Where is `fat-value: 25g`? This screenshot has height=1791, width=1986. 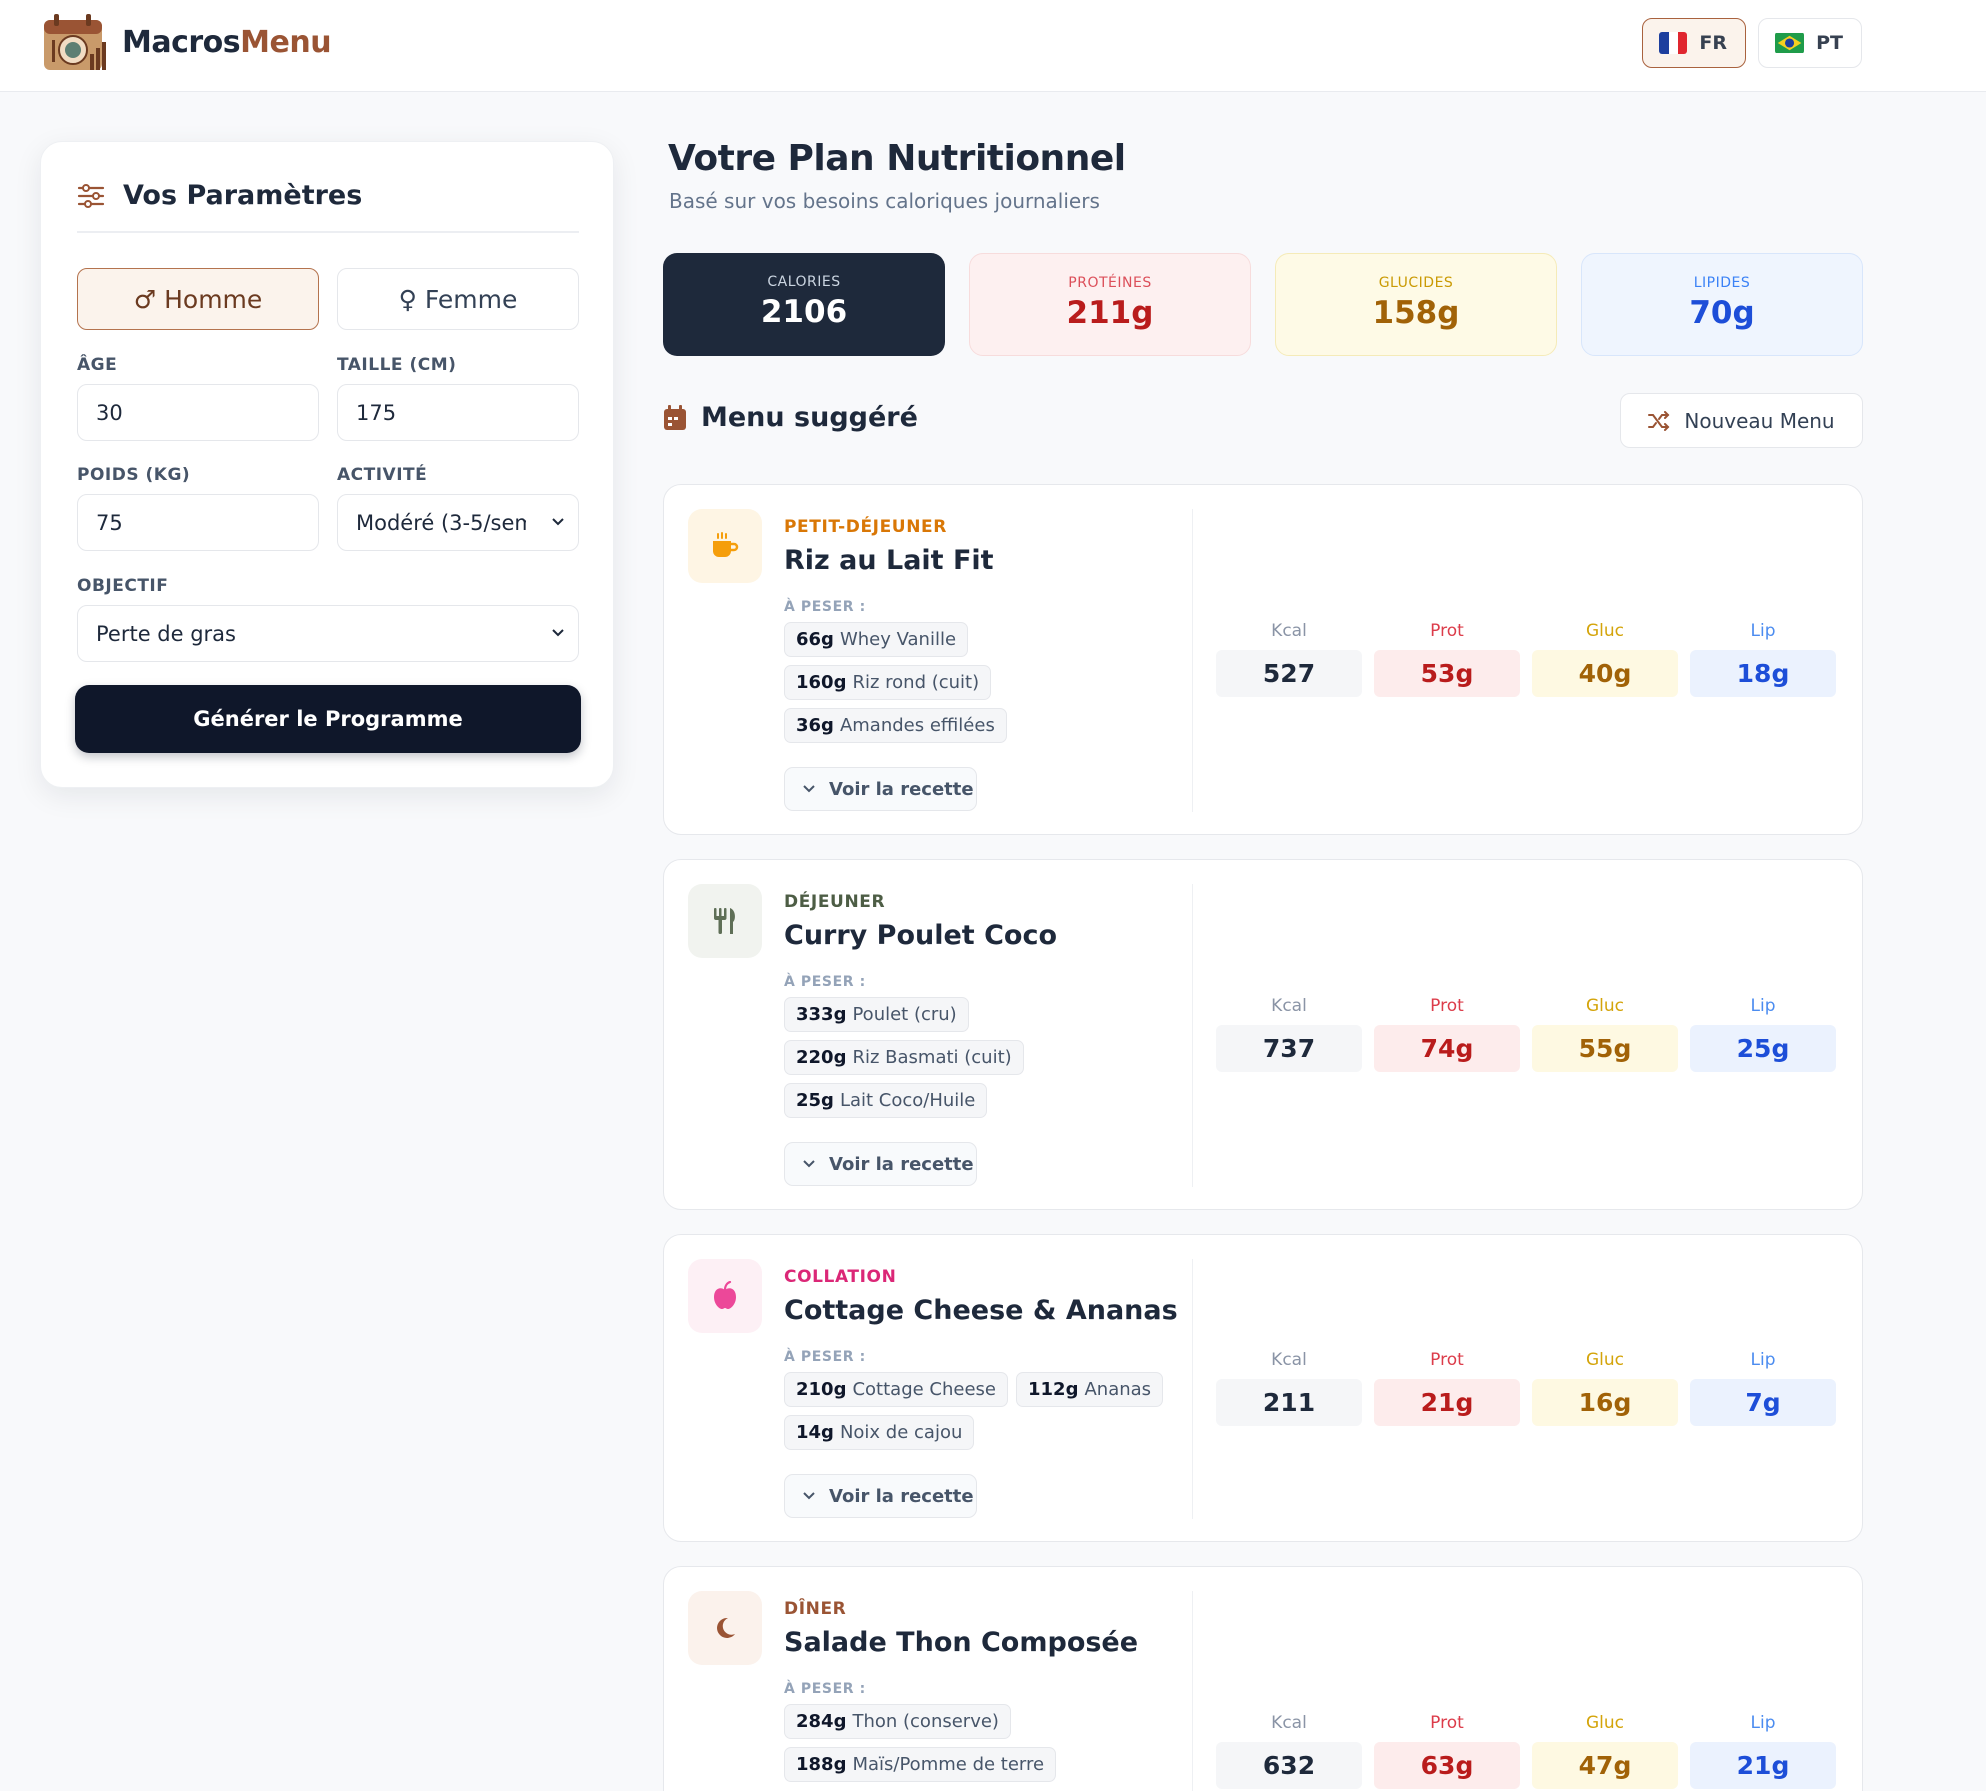
fat-value: 25g is located at coordinates (1763, 1048).